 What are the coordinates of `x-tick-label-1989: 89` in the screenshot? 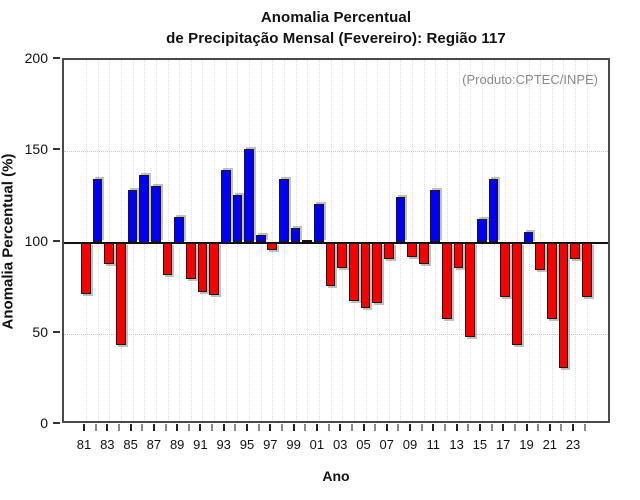 It's located at (177, 444).